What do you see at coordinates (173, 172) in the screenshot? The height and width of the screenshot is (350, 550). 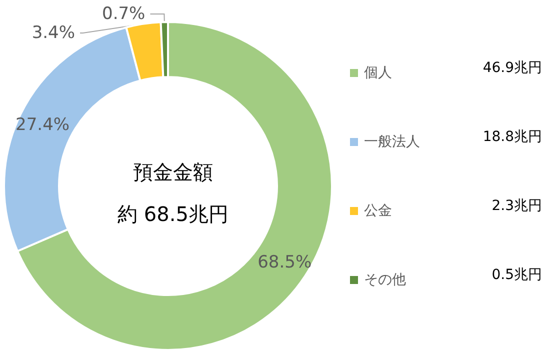 I see `text: 預金金額` at bounding box center [173, 172].